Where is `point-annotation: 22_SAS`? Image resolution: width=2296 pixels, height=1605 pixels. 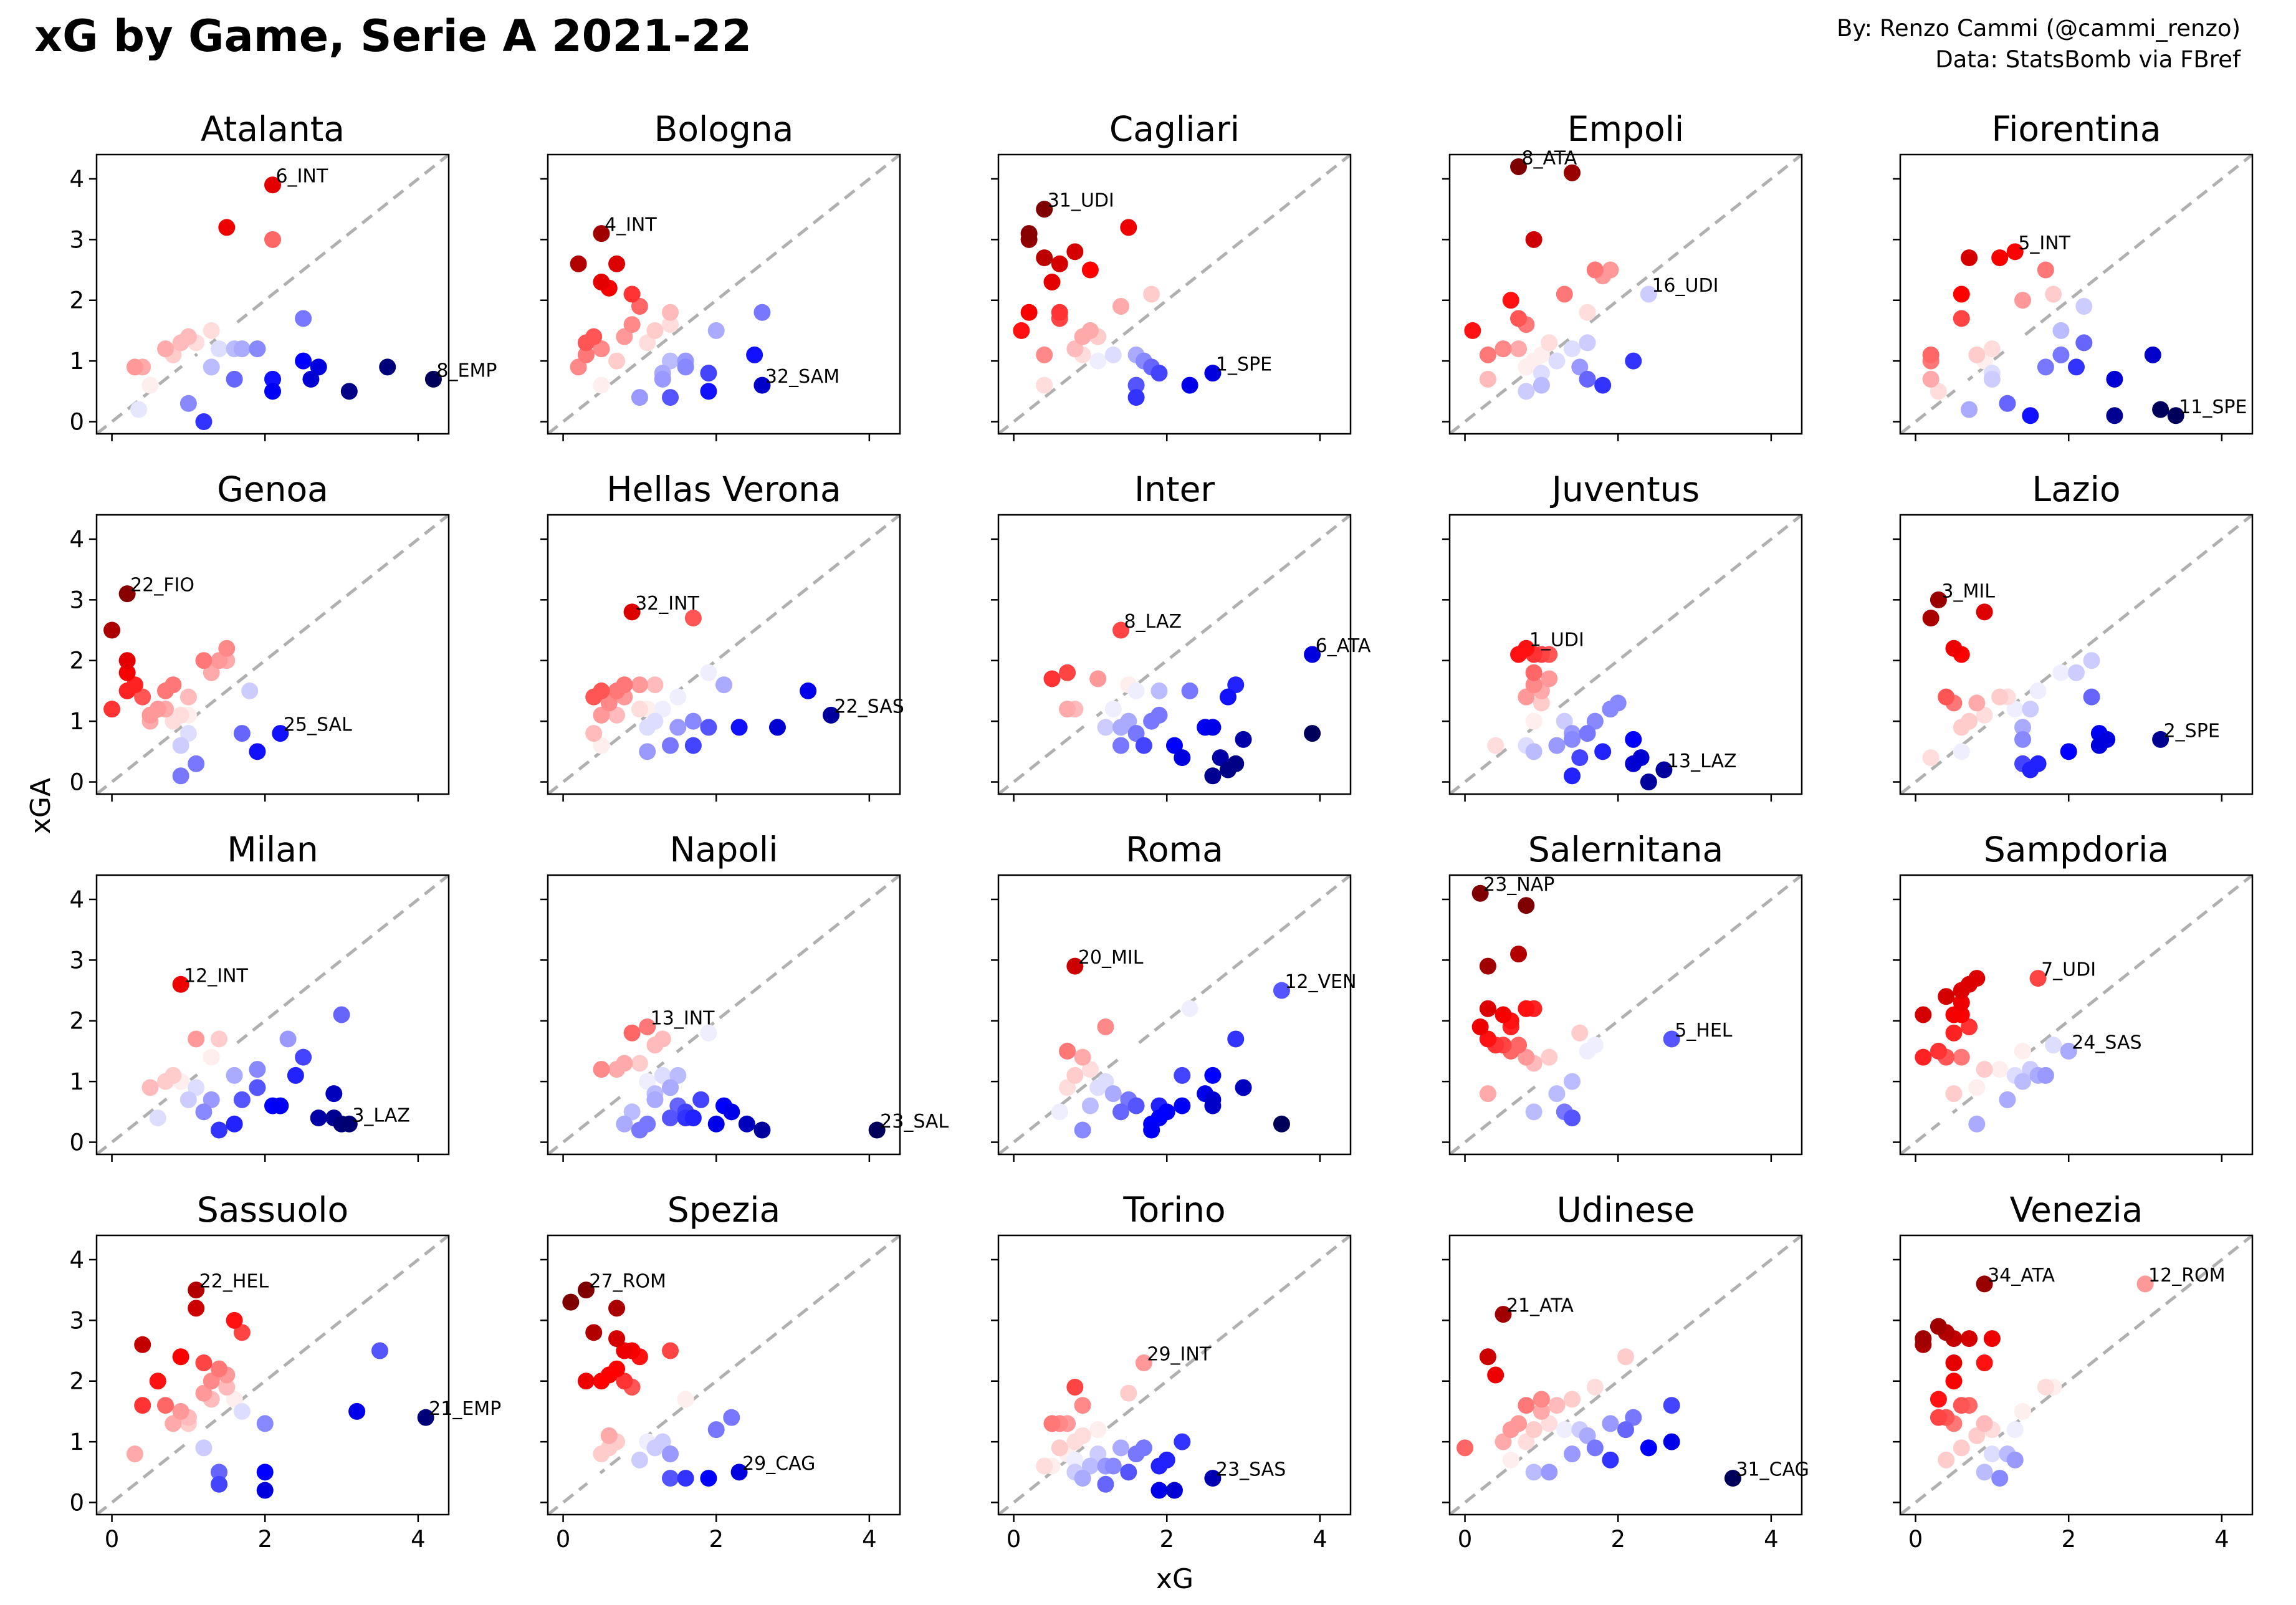 point-annotation: 22_SAS is located at coordinates (869, 706).